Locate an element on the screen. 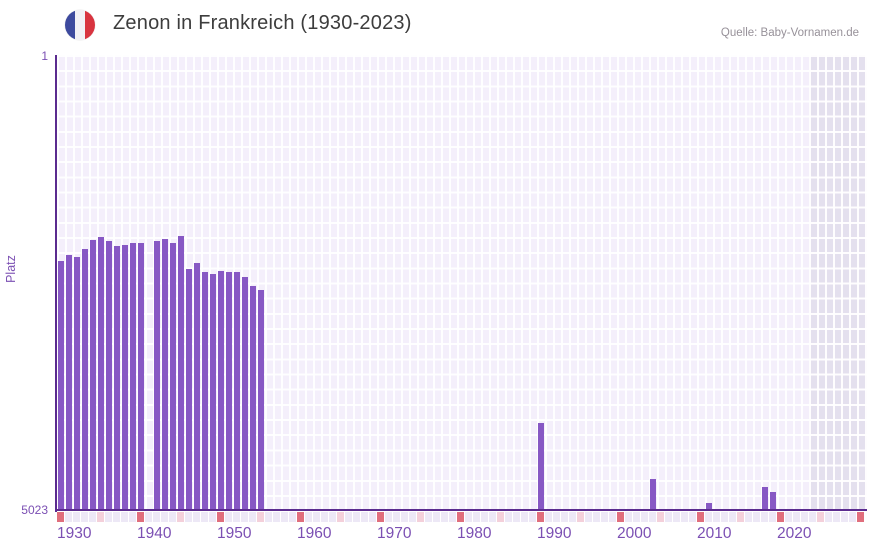 The image size is (873, 552). page-title: Zenon in Frankreich (1930-2023) is located at coordinates (262, 23).